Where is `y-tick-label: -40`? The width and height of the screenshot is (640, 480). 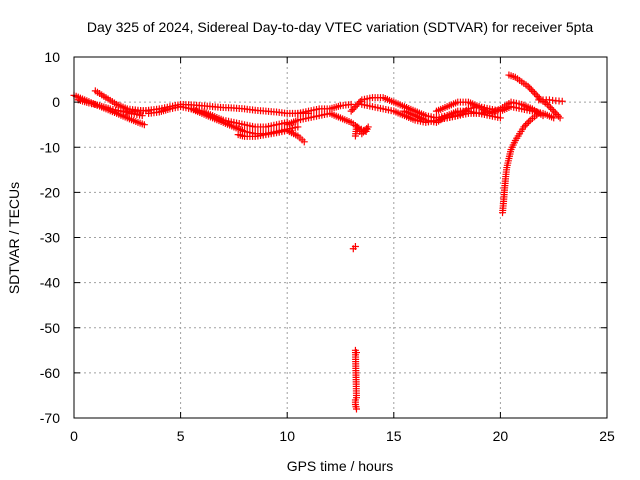
y-tick-label: -40 is located at coordinates (50, 283).